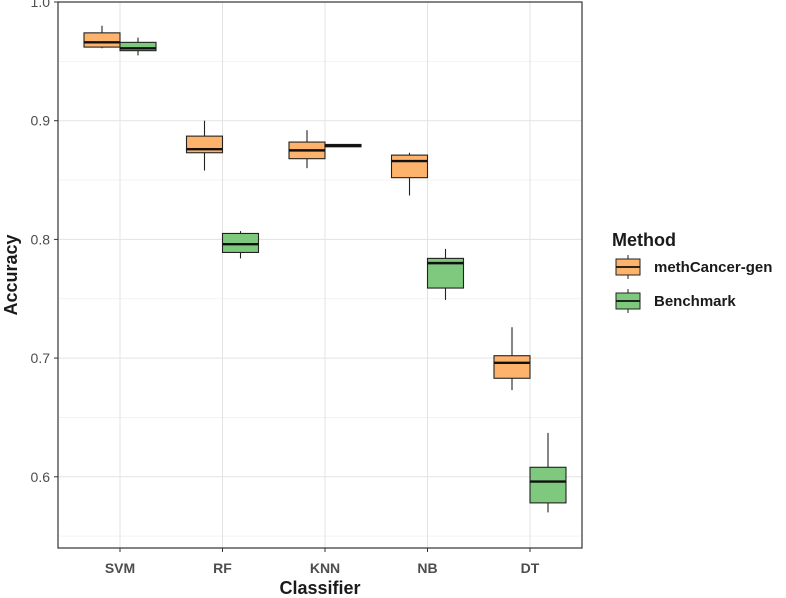 The width and height of the screenshot is (786, 598). I want to click on x-tick-label: NB, so click(427, 568).